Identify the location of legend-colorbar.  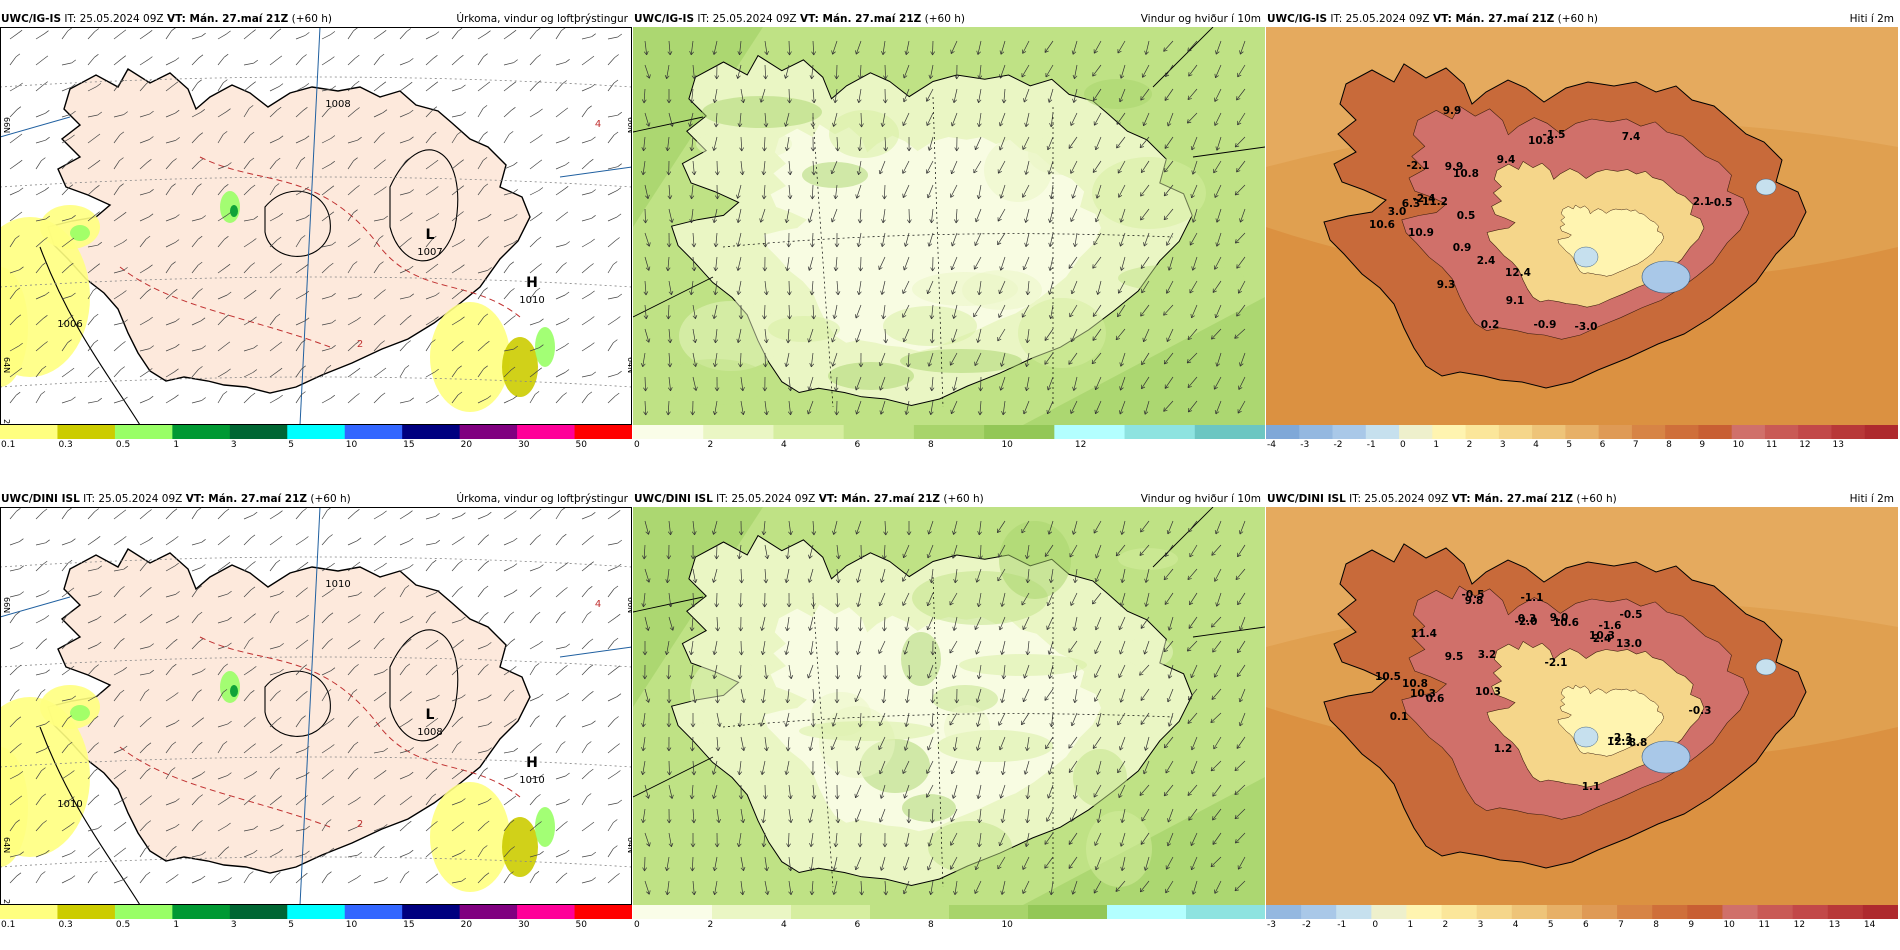
(949, 432).